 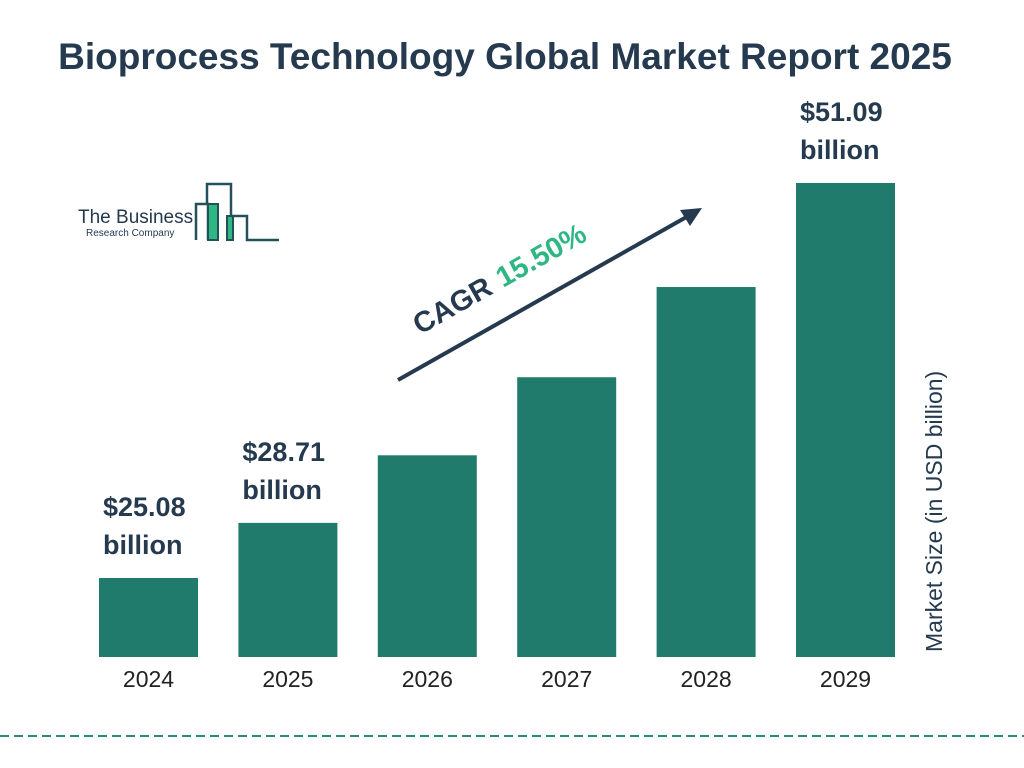 What do you see at coordinates (845, 420) in the screenshot?
I see `bar-2029` at bounding box center [845, 420].